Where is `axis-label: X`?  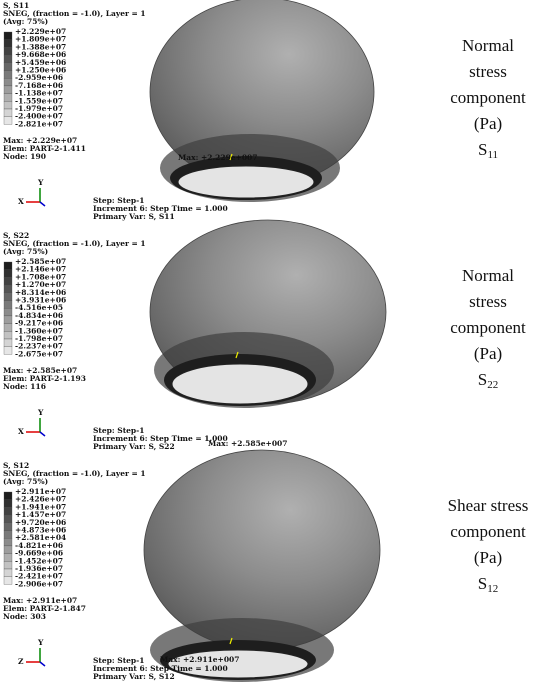 axis-label: X is located at coordinates (21, 201).